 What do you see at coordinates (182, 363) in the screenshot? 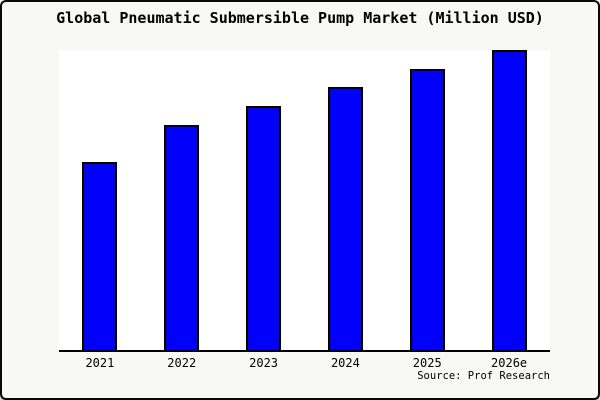
I see `x-axis-label-2022: 2022` at bounding box center [182, 363].